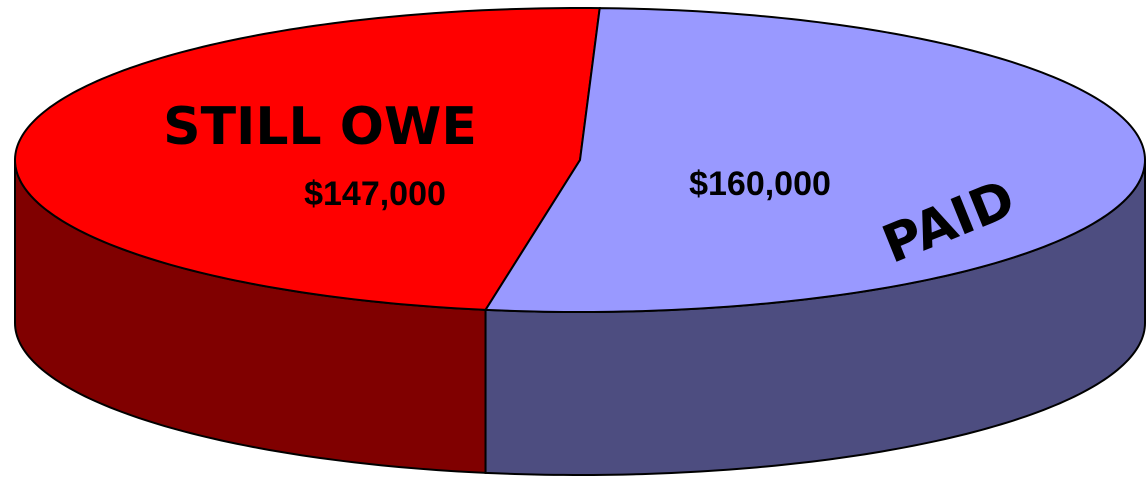 The width and height of the screenshot is (1146, 478). What do you see at coordinates (320, 127) in the screenshot?
I see `slice-label: STILL OWE` at bounding box center [320, 127].